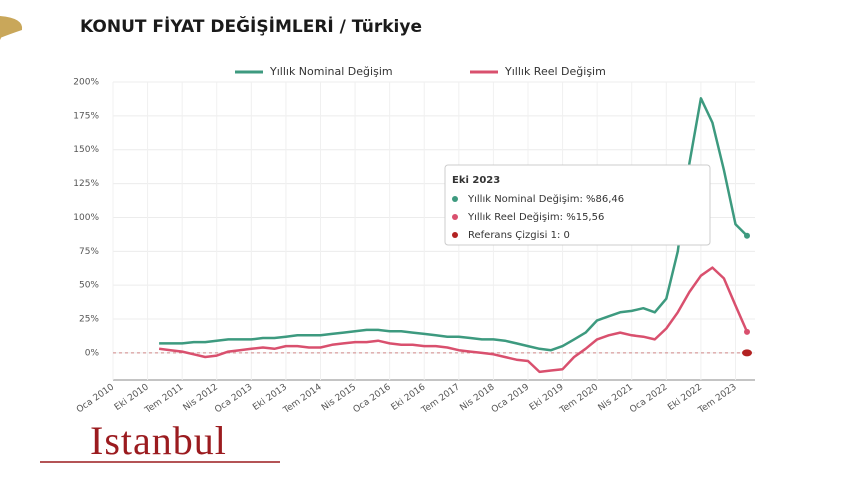 The image size is (850, 480). What do you see at coordinates (476, 180) in the screenshot?
I see `tooltip-title: Eki 2023` at bounding box center [476, 180].